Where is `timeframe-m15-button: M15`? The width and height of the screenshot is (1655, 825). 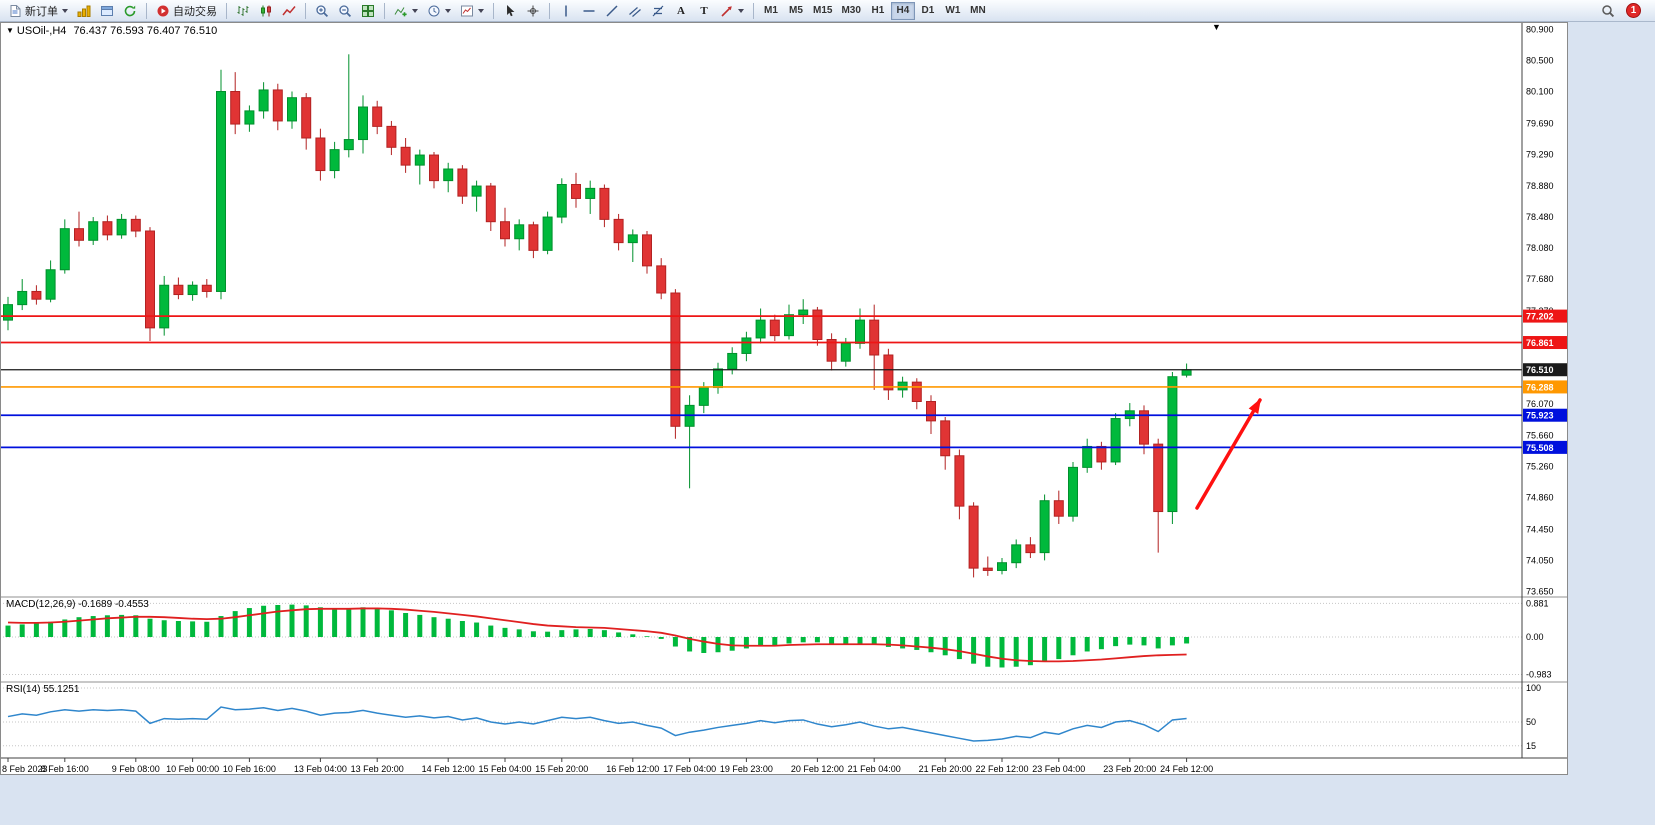
timeframe-m15-button: M15 is located at coordinates (822, 11).